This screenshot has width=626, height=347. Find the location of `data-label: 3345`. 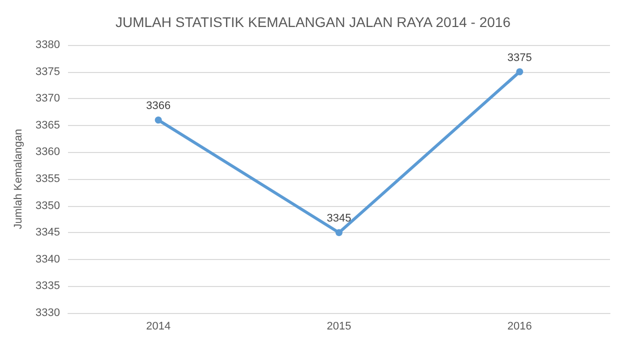

data-label: 3345 is located at coordinates (339, 218).